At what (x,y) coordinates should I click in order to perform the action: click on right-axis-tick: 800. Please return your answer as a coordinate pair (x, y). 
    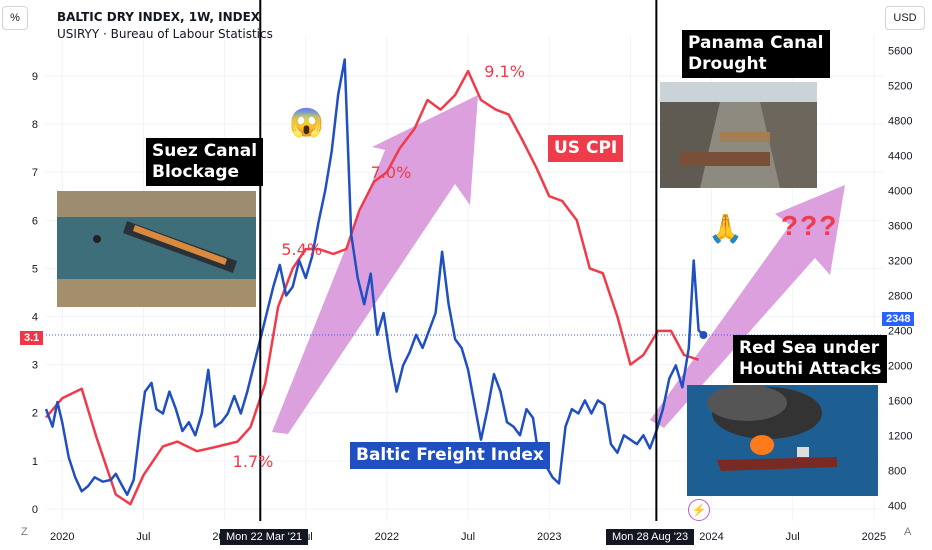
    Looking at the image, I should click on (897, 471).